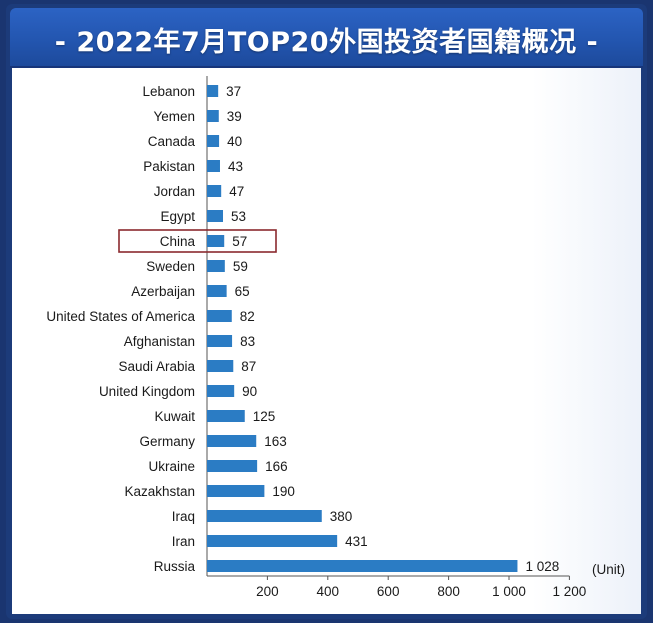 This screenshot has width=653, height=623. I want to click on category-label: Azerbaijan, so click(163, 291).